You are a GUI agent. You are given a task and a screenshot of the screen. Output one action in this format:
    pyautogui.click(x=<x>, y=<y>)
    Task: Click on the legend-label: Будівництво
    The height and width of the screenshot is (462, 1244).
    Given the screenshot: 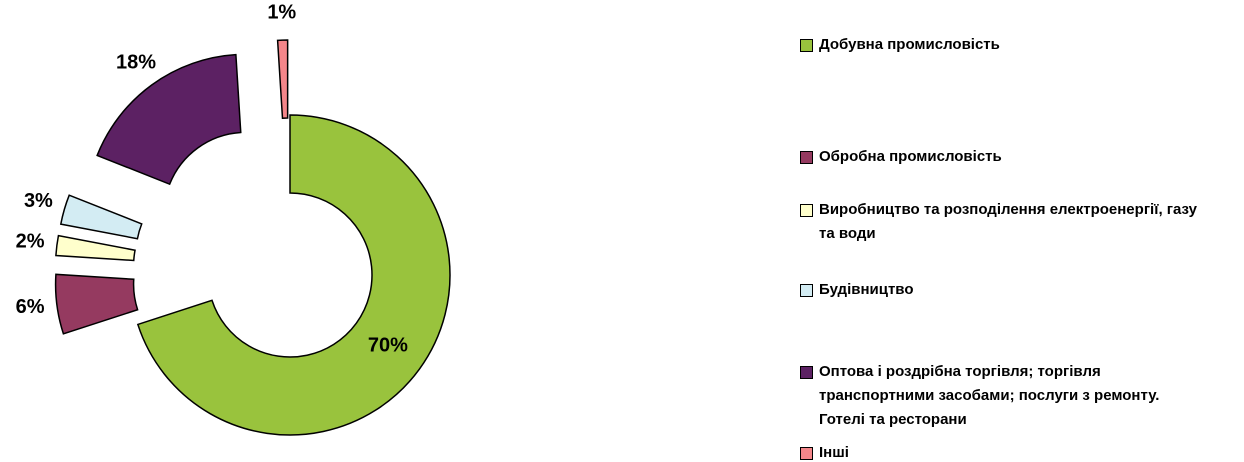 What is the action you would take?
    pyautogui.click(x=866, y=289)
    